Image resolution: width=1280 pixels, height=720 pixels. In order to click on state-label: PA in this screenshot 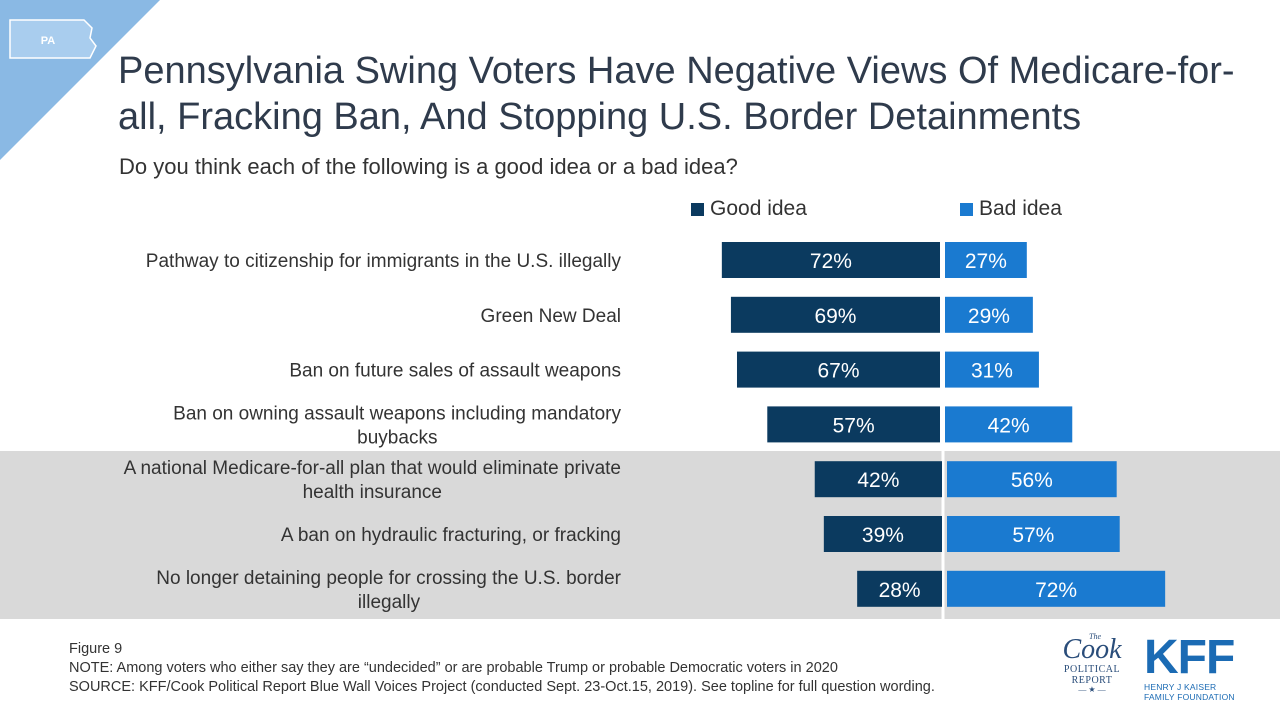, I will do `click(48, 41)`.